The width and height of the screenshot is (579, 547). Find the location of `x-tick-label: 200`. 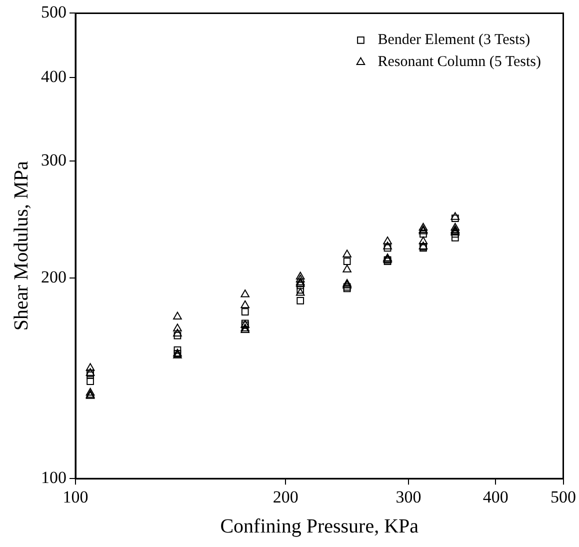

x-tick-label: 200 is located at coordinates (285, 496).